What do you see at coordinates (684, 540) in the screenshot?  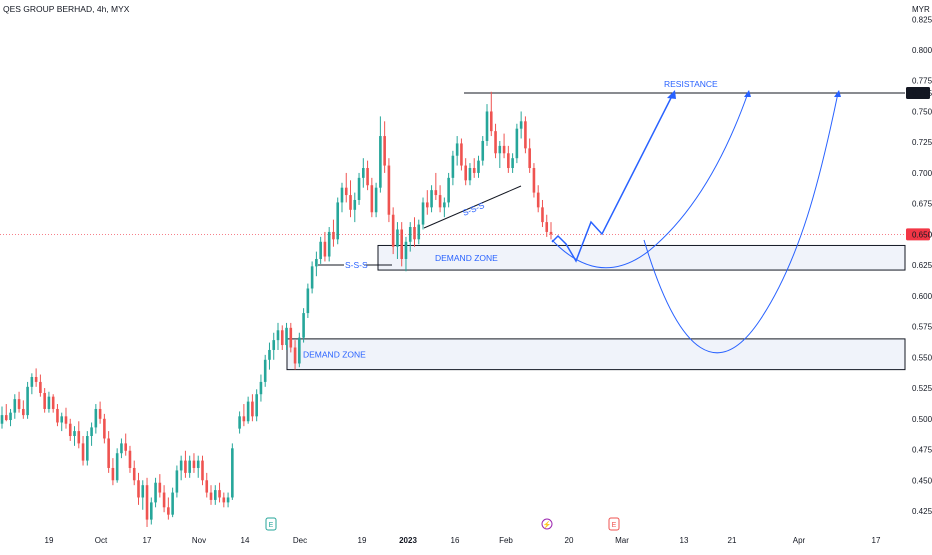 I see `x-tick-label: 13` at bounding box center [684, 540].